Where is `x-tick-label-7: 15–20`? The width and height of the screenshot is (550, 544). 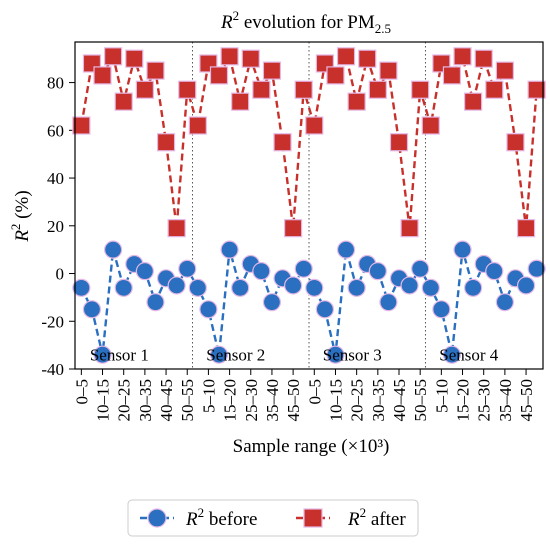
x-tick-label-7: 15–20 is located at coordinates (230, 400).